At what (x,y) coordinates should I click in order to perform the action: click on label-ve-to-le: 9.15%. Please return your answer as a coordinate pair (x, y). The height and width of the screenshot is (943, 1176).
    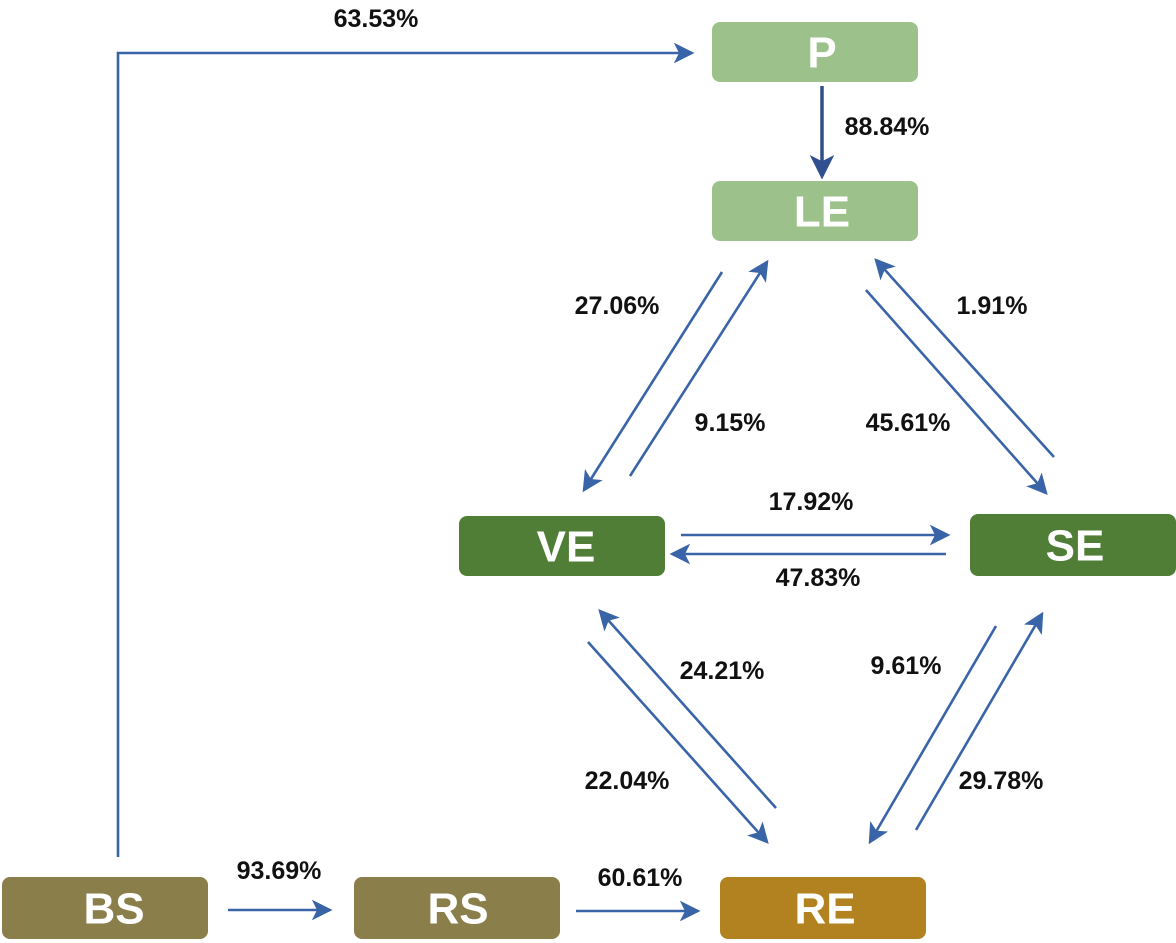
    Looking at the image, I should click on (730, 423).